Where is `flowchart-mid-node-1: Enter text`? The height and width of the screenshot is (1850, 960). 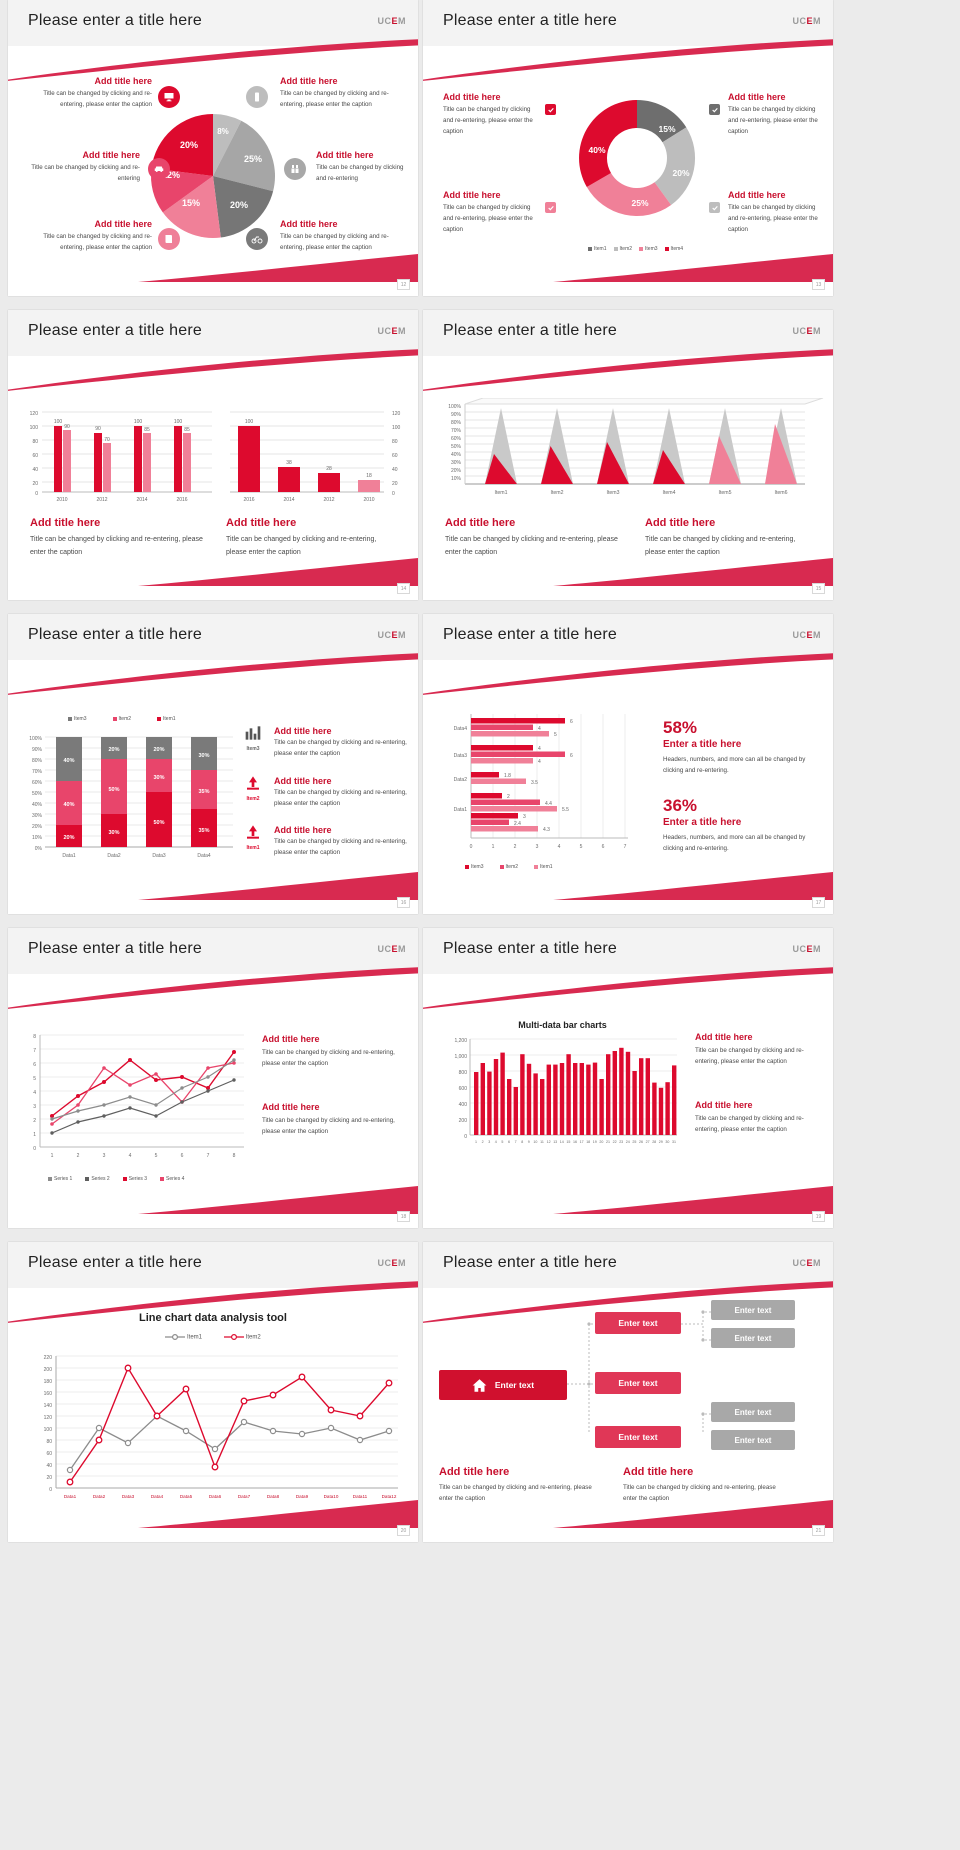 flowchart-mid-node-1: Enter text is located at coordinates (638, 1323).